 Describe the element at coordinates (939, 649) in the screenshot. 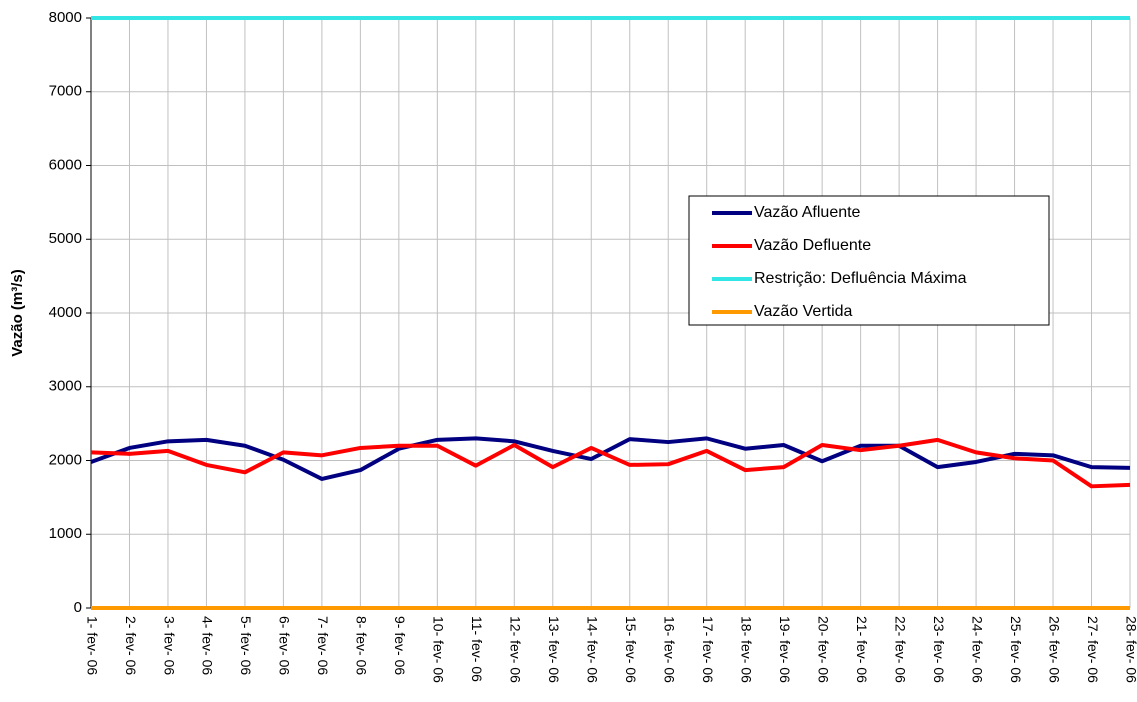

I see `x-tick-label: 23- fev- 06` at that location.